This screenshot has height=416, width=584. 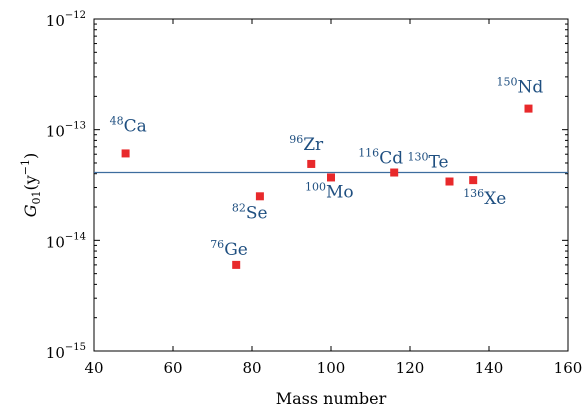 I want to click on point-label-ge: 76Ge, so click(x=229, y=249).